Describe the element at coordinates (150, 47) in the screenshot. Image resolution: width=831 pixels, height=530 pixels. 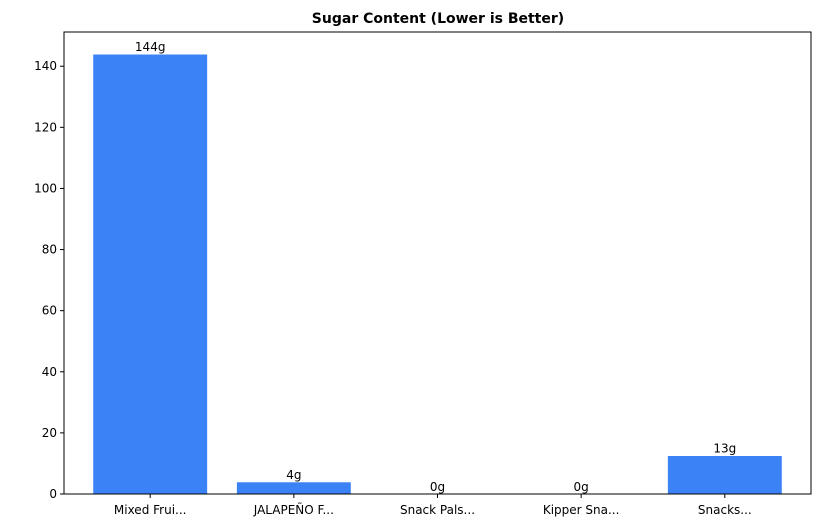
I see `data-label: 144g` at that location.